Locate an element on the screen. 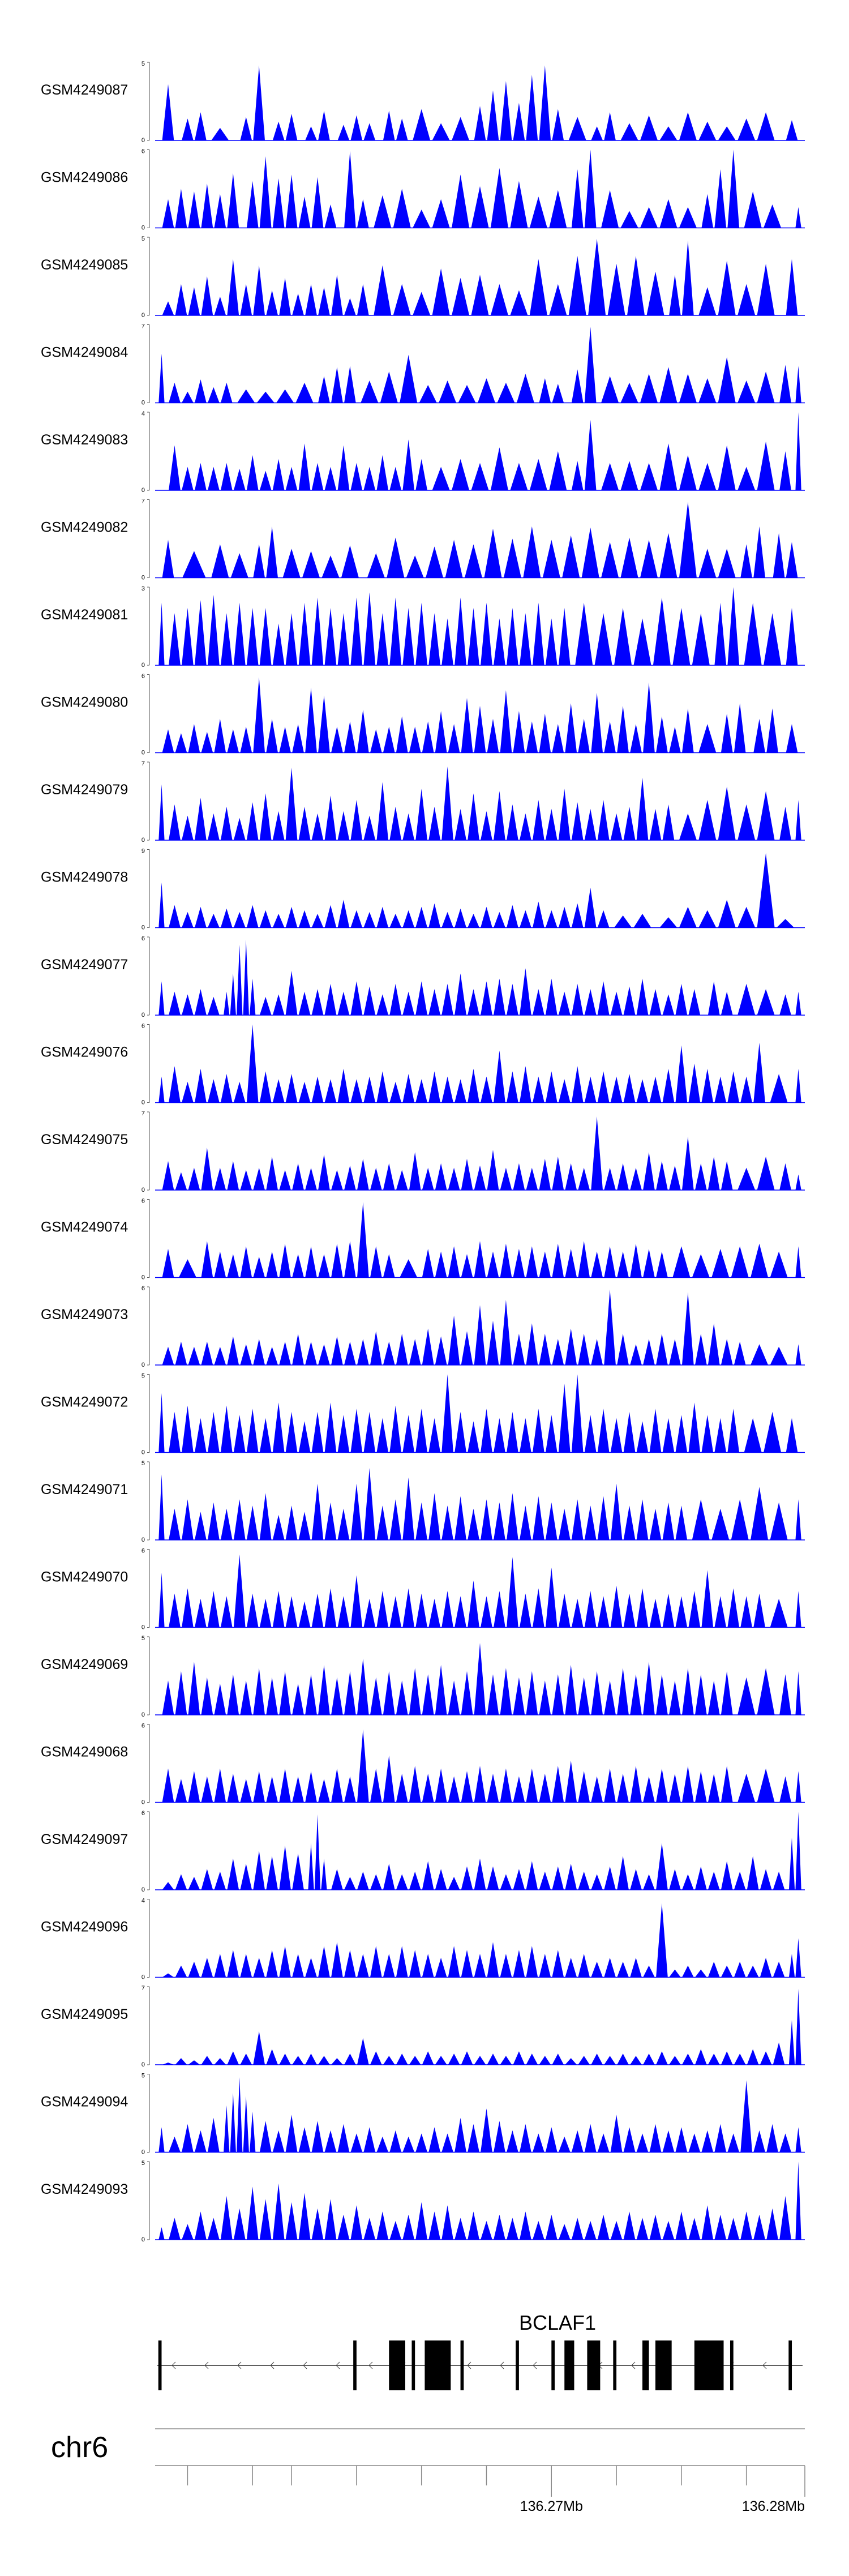  y-tick-label-max: 3 is located at coordinates (143, 588).